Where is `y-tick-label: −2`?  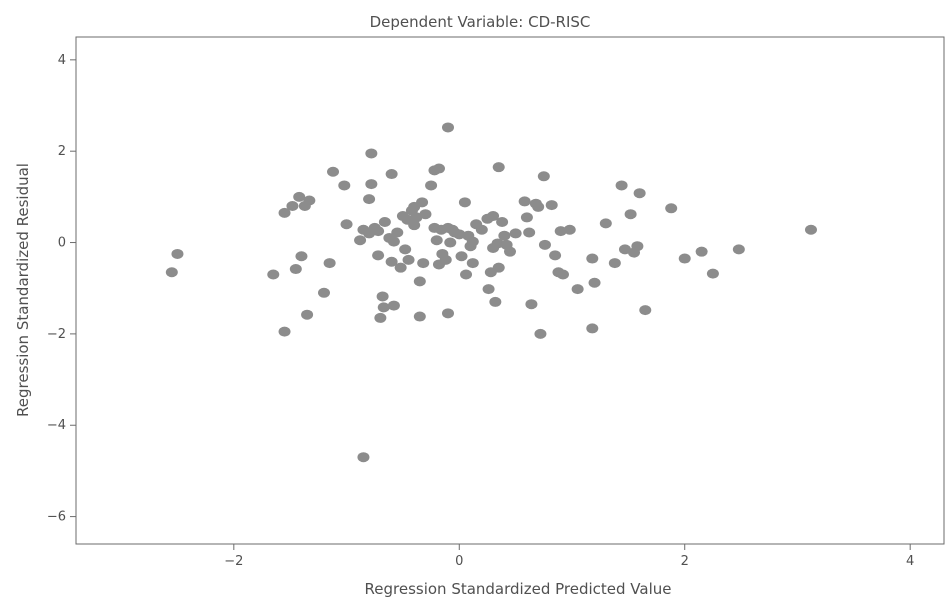
y-tick-label: −2 is located at coordinates (56, 334).